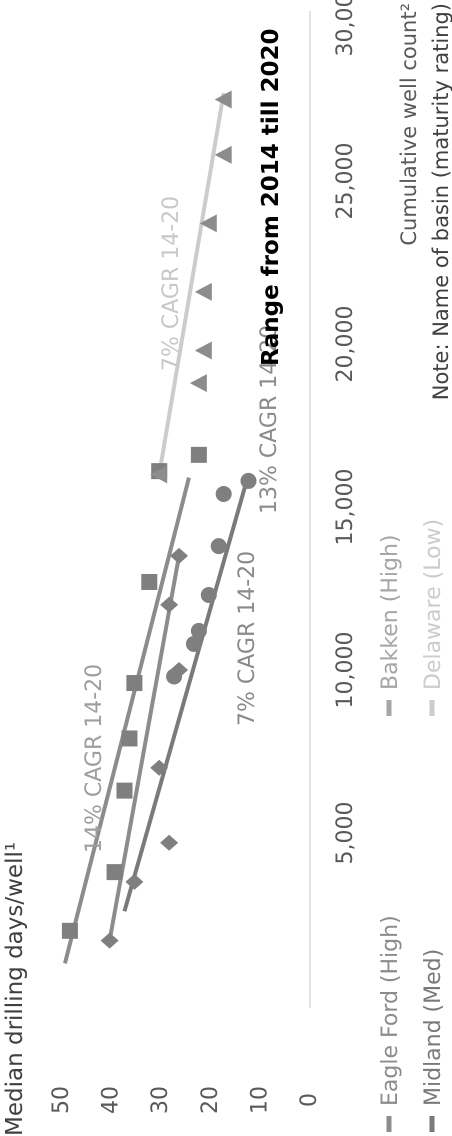 The height and width of the screenshot is (1136, 452). I want to click on y-tick-label: 50, so click(61, 1100).